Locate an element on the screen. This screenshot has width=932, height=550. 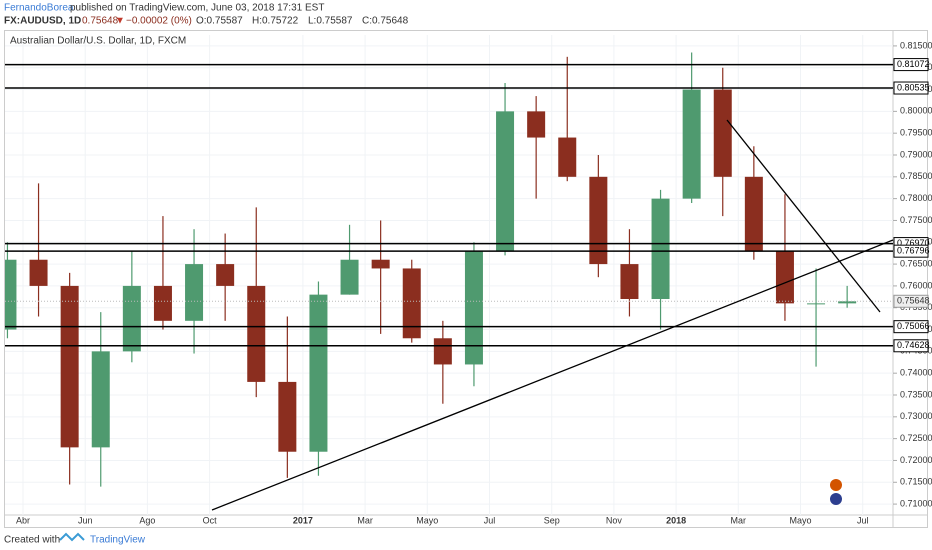
y-tick-label: 0.81500 is located at coordinates (916, 45).